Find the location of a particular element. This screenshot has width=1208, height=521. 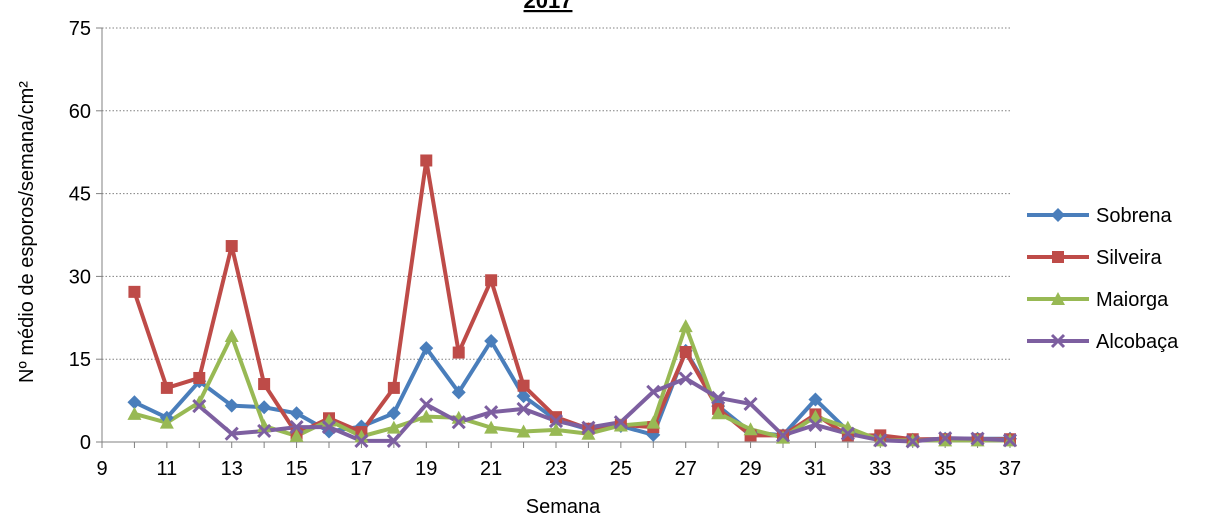

legend-item-maiorga: Maiorga is located at coordinates (1098, 300).